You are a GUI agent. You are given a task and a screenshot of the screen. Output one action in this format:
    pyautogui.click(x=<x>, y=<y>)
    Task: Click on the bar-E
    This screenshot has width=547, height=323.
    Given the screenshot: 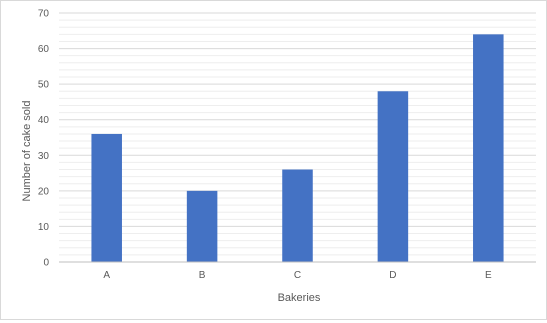 What is the action you would take?
    pyautogui.click(x=488, y=148)
    